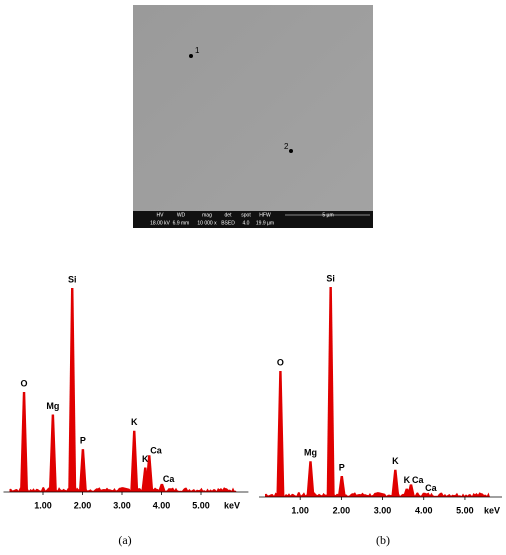  Describe the element at coordinates (181, 215) in the screenshot. I see `info-header: WD` at that location.